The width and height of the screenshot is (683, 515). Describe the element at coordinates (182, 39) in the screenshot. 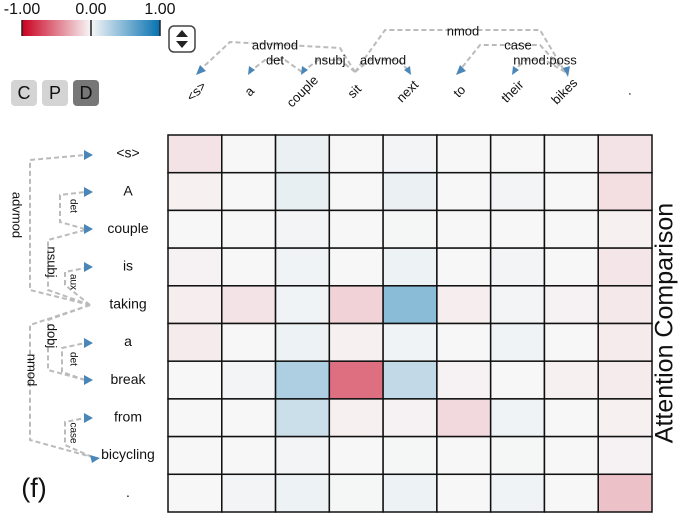

I see `colorscale-spinner` at that location.